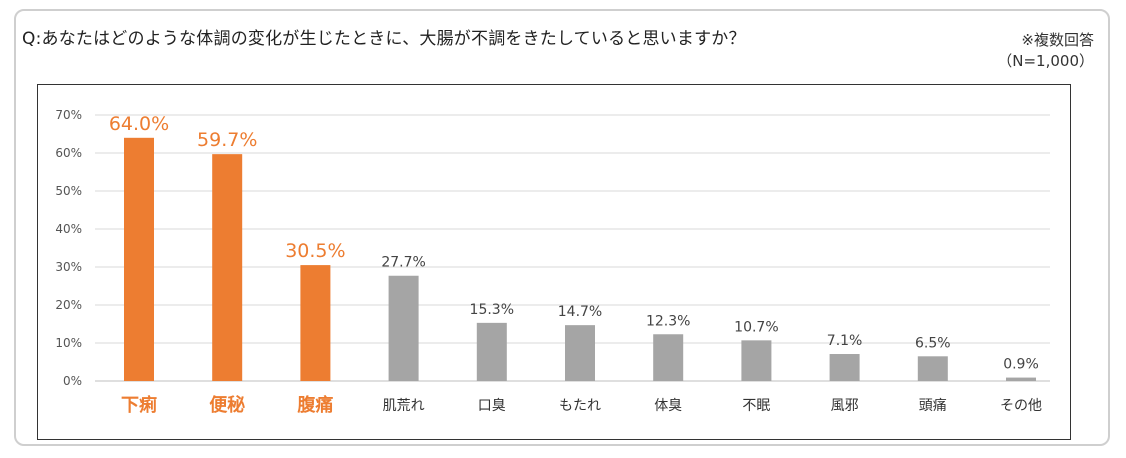 This screenshot has height=458, width=1126. Describe the element at coordinates (845, 406) in the screenshot. I see `category-label: 風邪` at that location.